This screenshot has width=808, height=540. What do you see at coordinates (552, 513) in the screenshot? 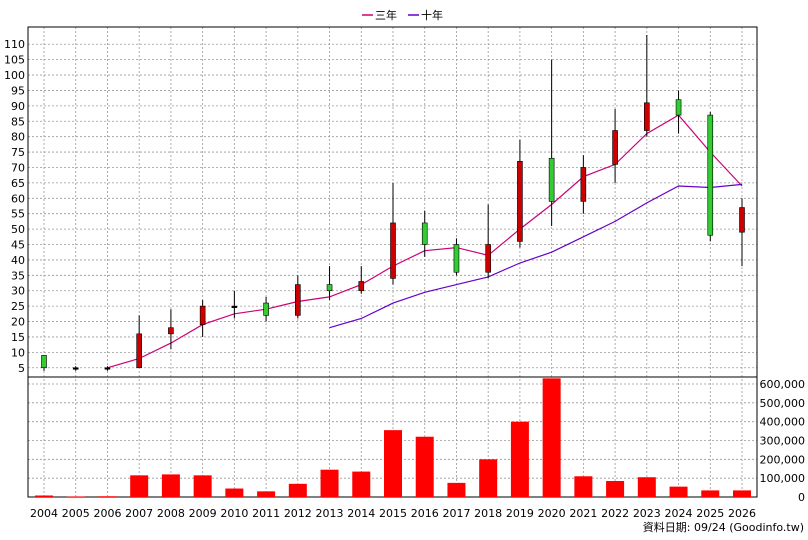
I see `x-tick-label: 2020` at bounding box center [552, 513].